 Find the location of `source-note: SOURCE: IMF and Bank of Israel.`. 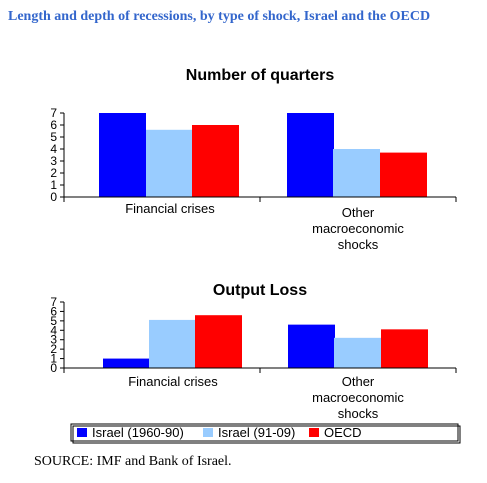

source-note: SOURCE: IMF and Bank of Israel. is located at coordinates (133, 461).